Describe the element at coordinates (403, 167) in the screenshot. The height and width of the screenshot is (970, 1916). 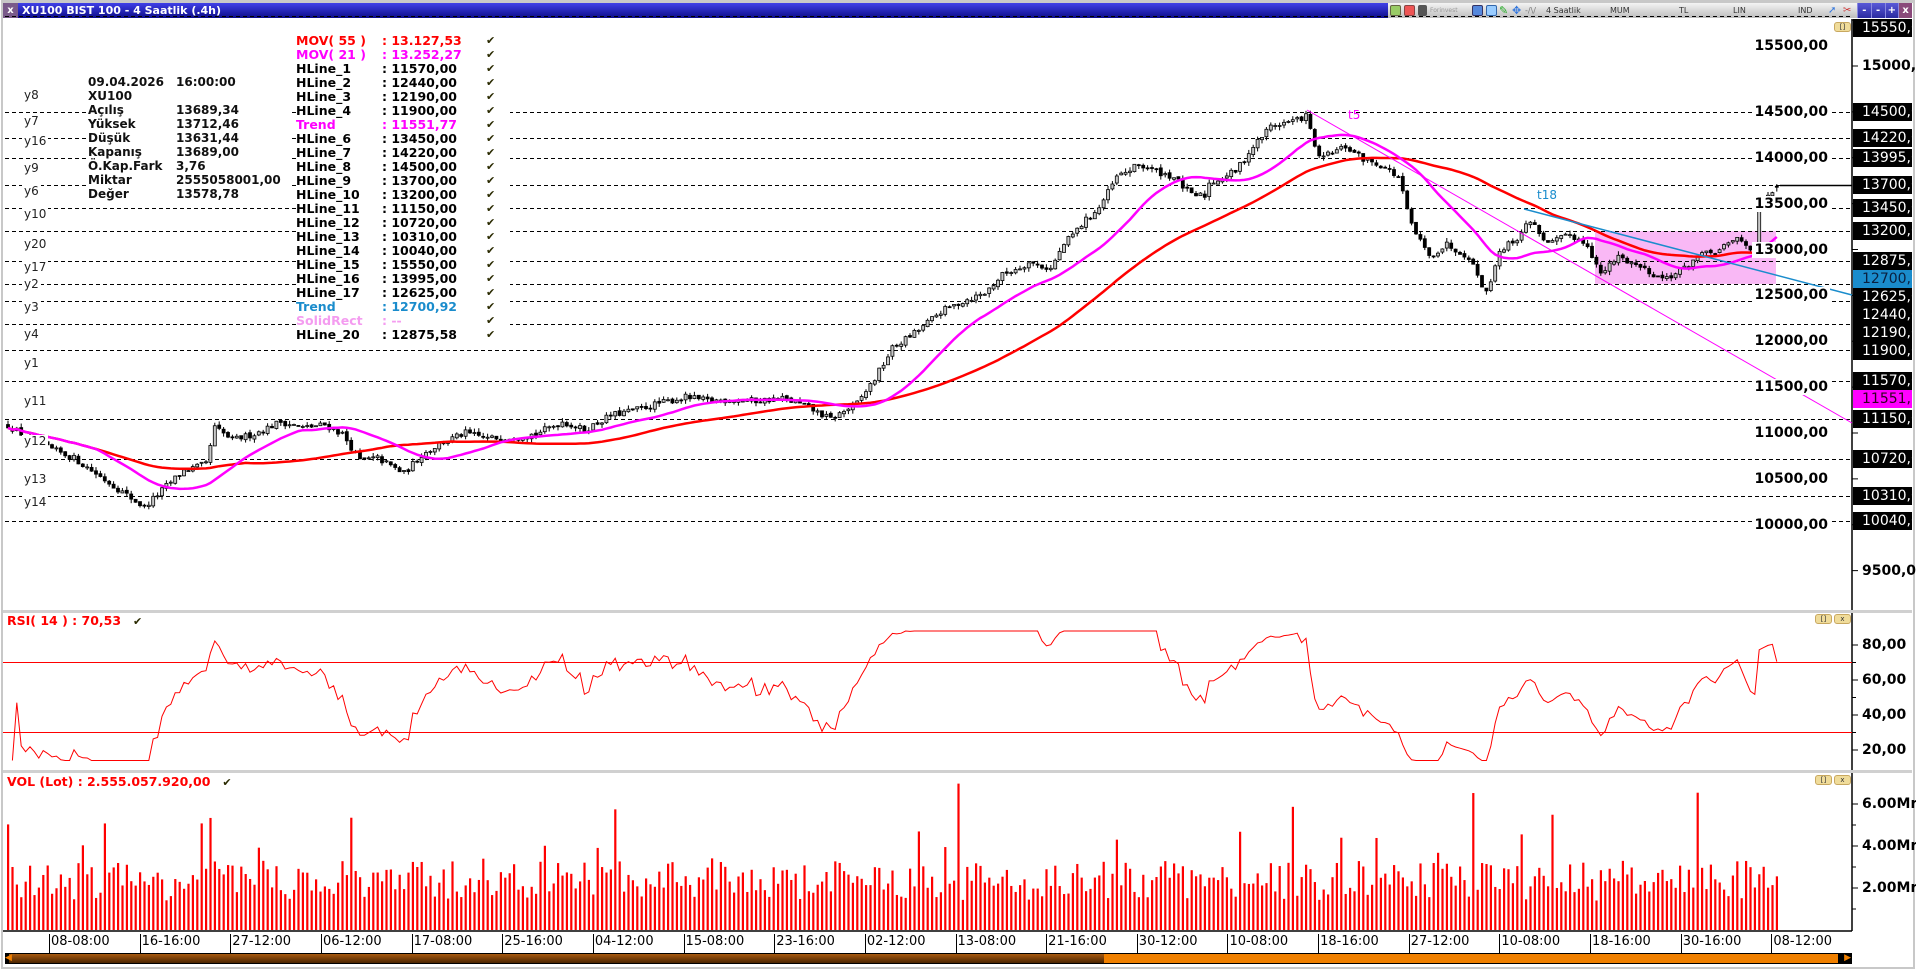
I see `legend-item: HLine_8: 14500,00 ✔` at that location.